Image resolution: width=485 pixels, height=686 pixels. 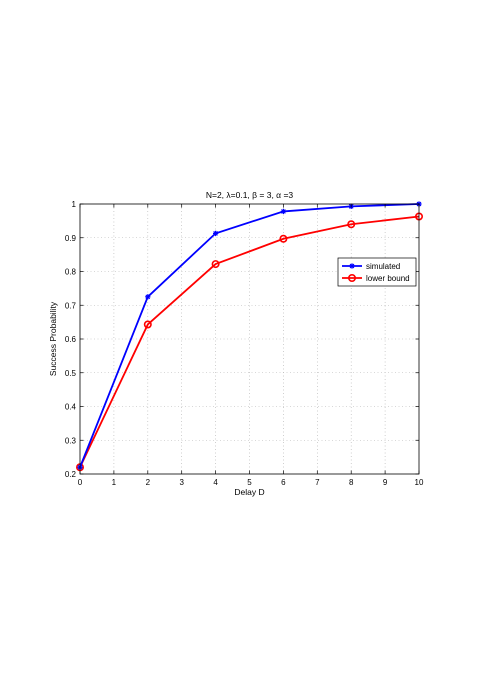 I want to click on x-tick-label: 7, so click(x=317, y=482).